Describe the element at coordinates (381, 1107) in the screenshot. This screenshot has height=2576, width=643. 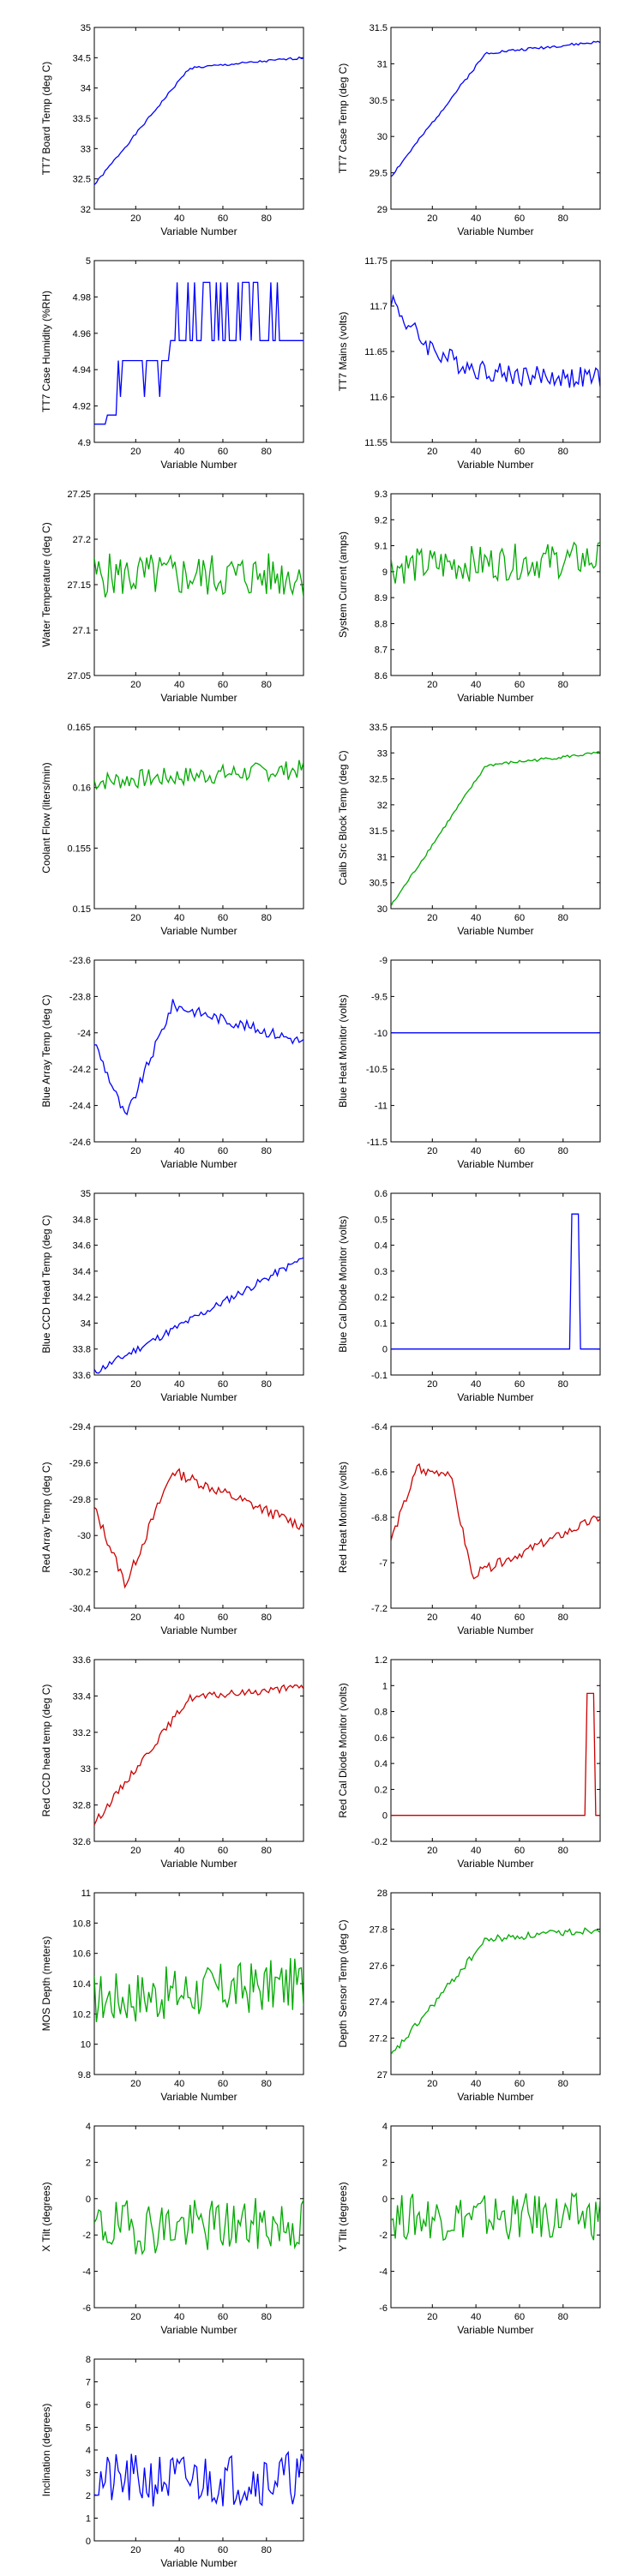
I see `y-tick-label: -11` at that location.